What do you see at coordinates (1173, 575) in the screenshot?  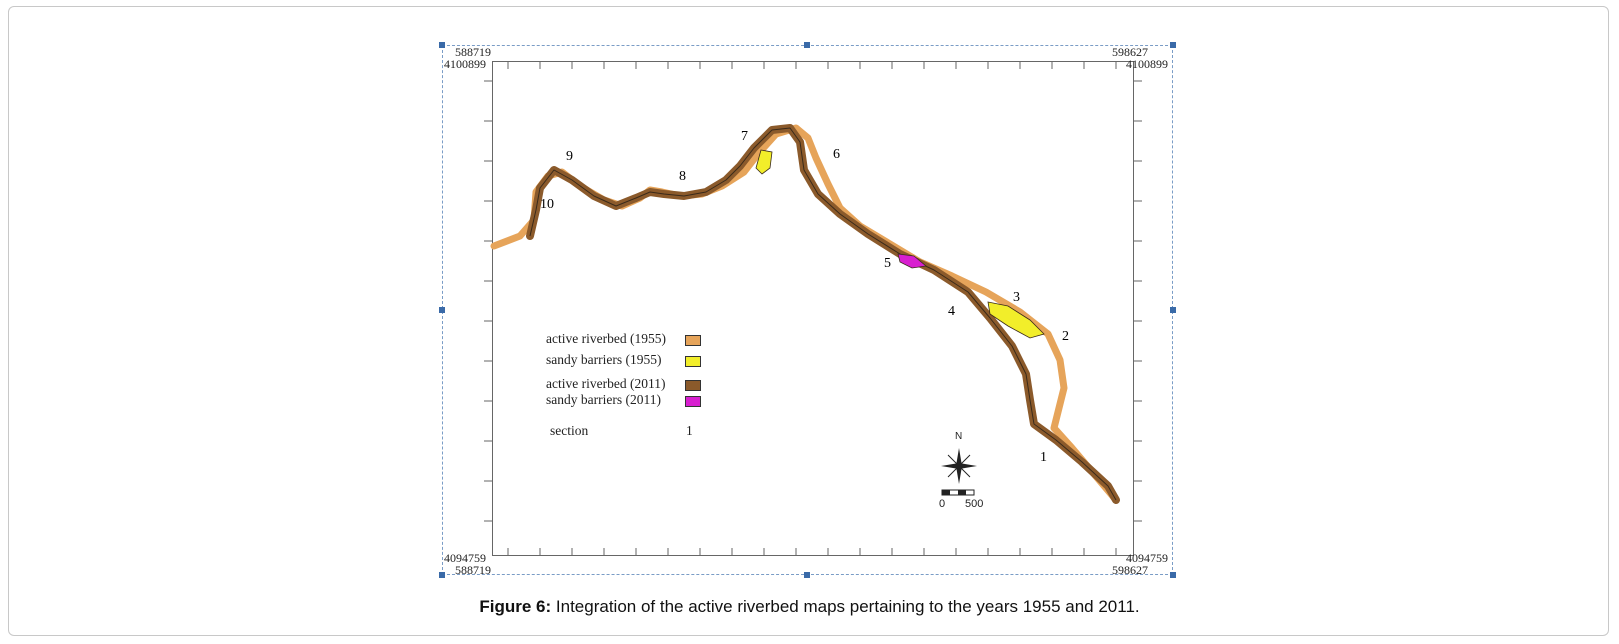 I see `resize-handle-bottom-right` at bounding box center [1173, 575].